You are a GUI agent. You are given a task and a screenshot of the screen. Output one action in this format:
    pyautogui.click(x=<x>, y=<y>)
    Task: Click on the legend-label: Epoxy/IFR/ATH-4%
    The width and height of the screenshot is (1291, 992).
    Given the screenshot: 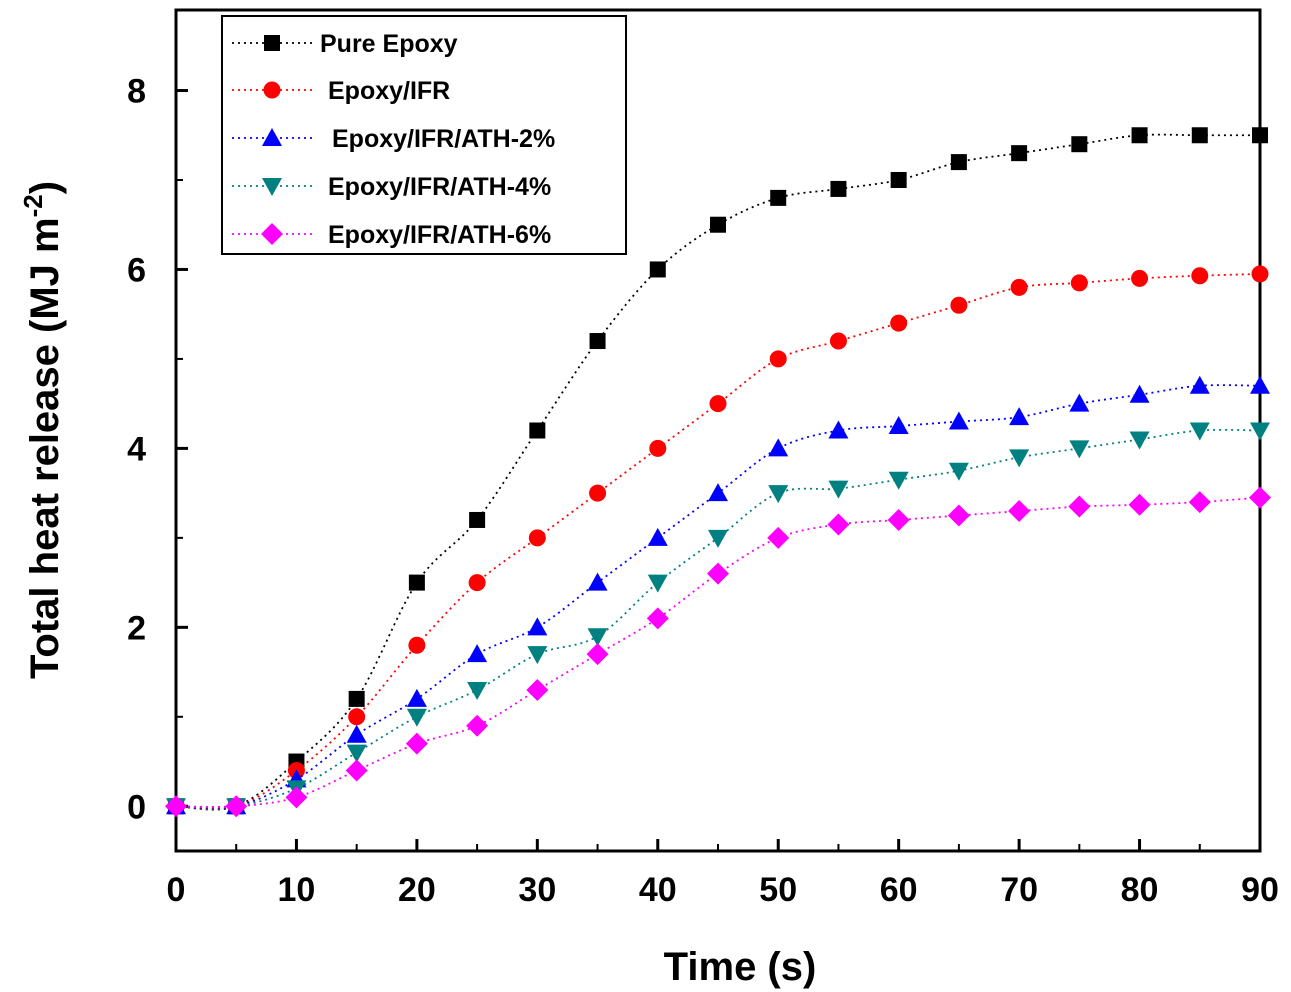 What is the action you would take?
    pyautogui.click(x=439, y=187)
    